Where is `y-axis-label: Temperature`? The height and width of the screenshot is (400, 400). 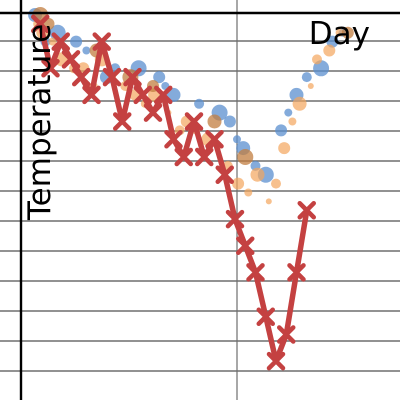 y-axis-label: Temperature is located at coordinates (40, 122).